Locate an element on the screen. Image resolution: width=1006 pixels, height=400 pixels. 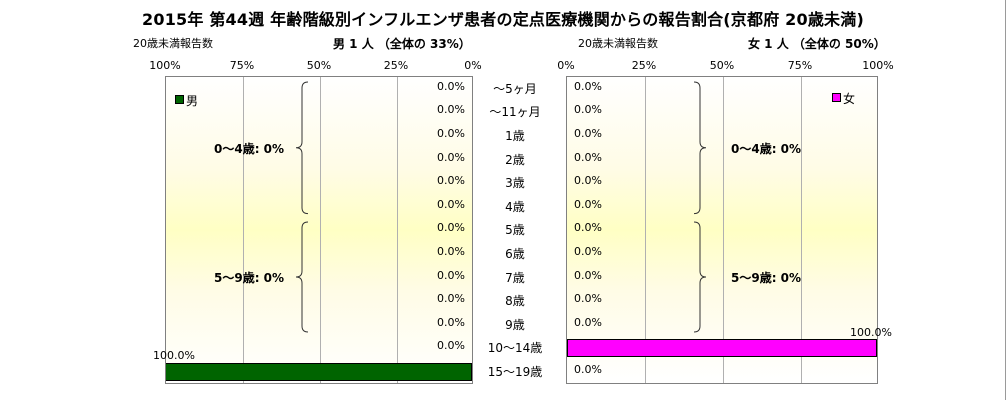
female-axis-tick-label: 75% is located at coordinates (800, 65).